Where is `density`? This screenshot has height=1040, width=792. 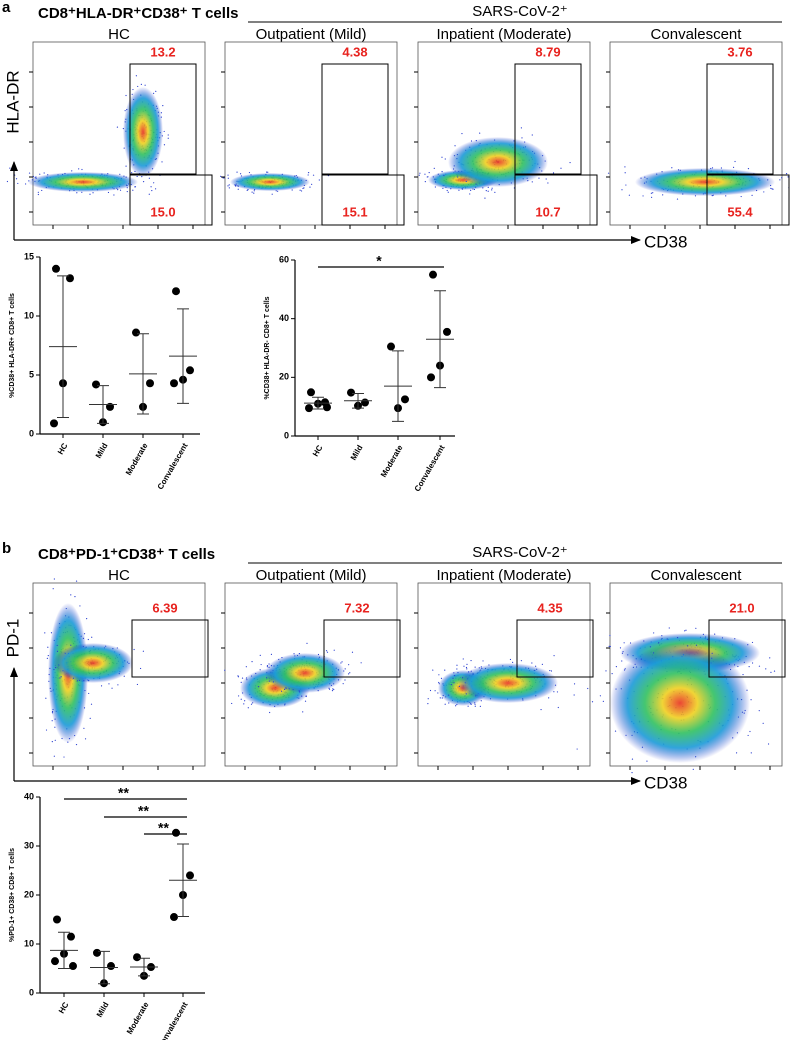
density is located at coordinates (94, 668).